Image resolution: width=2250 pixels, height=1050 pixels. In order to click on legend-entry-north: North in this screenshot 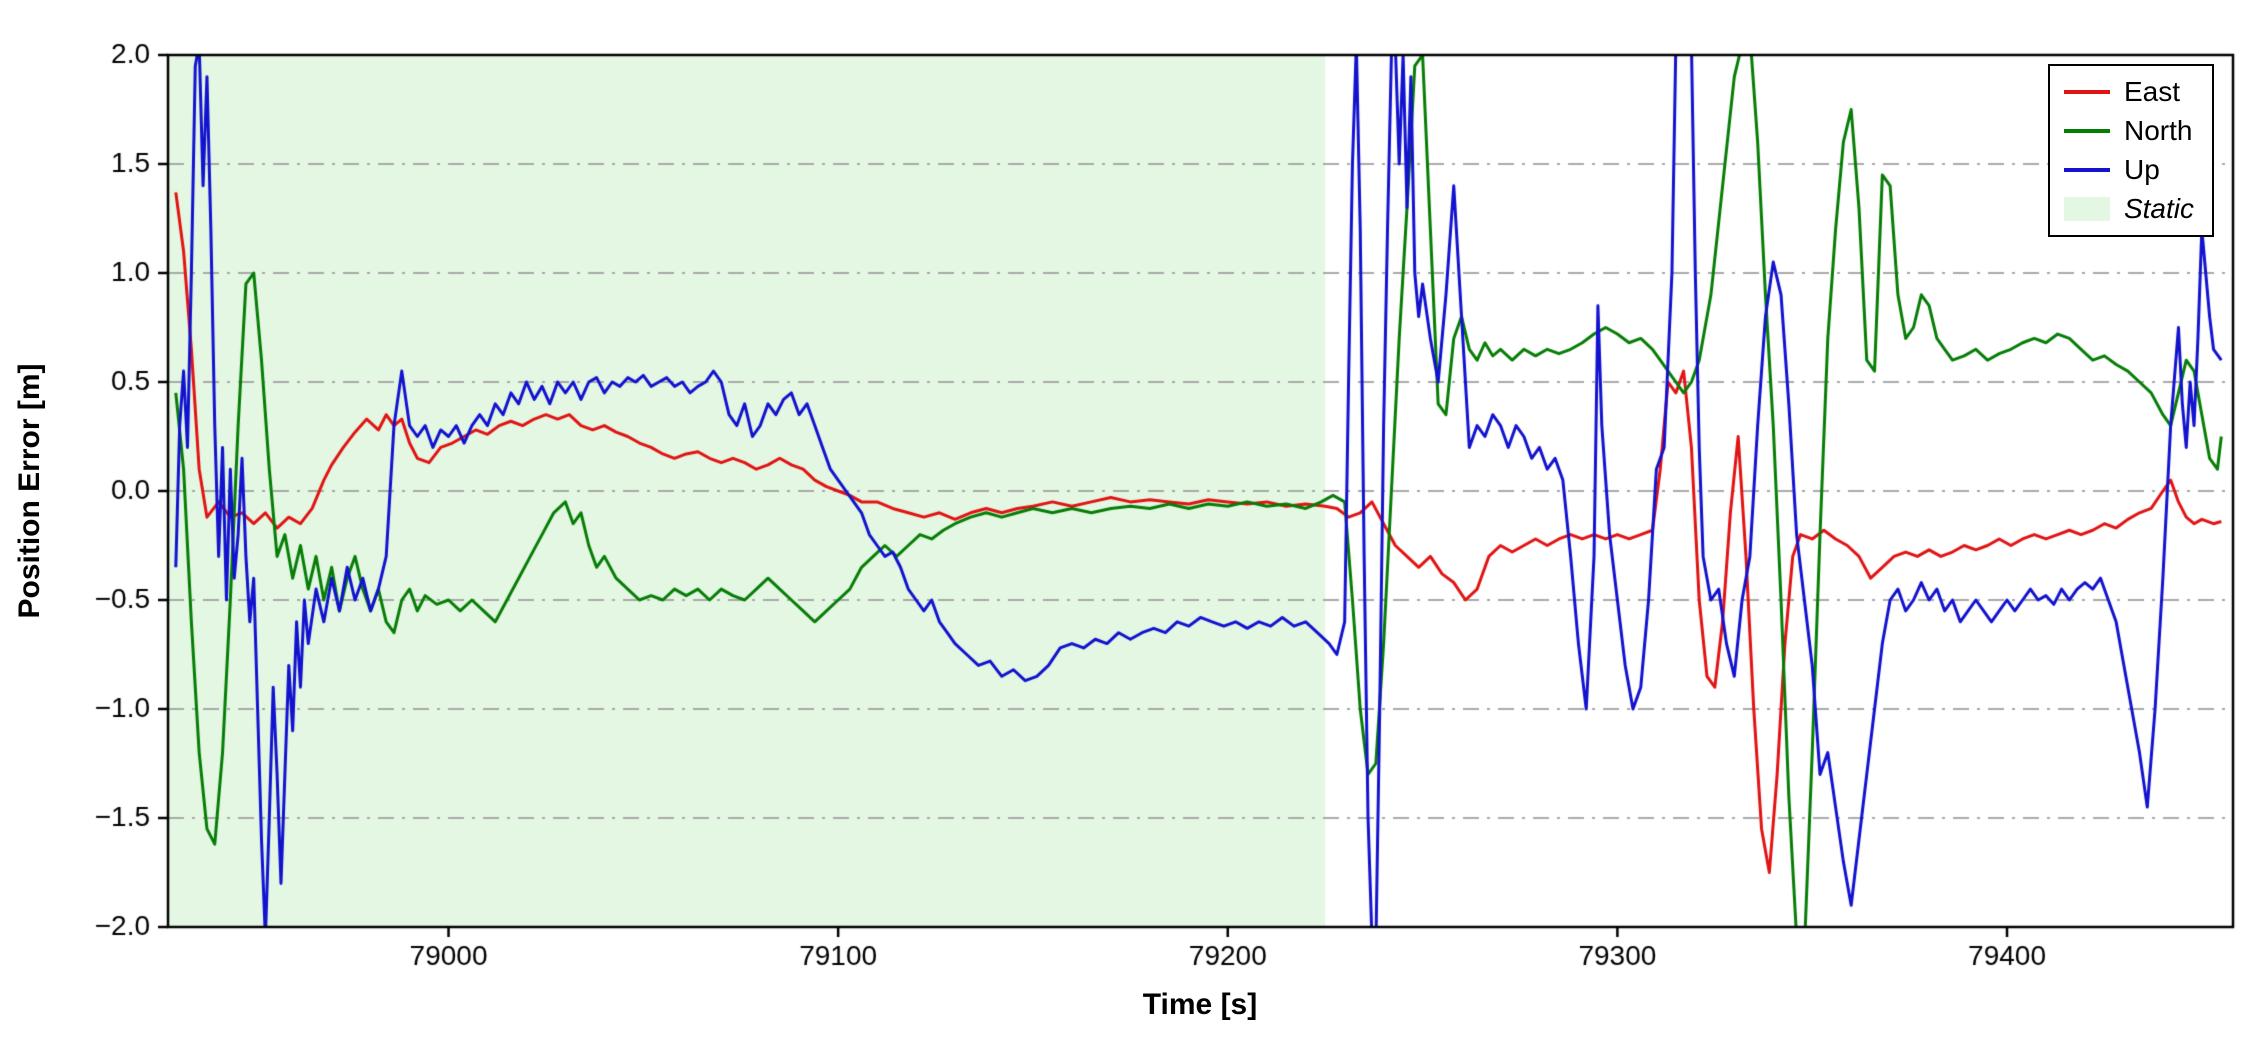, I will do `click(2128, 131)`.